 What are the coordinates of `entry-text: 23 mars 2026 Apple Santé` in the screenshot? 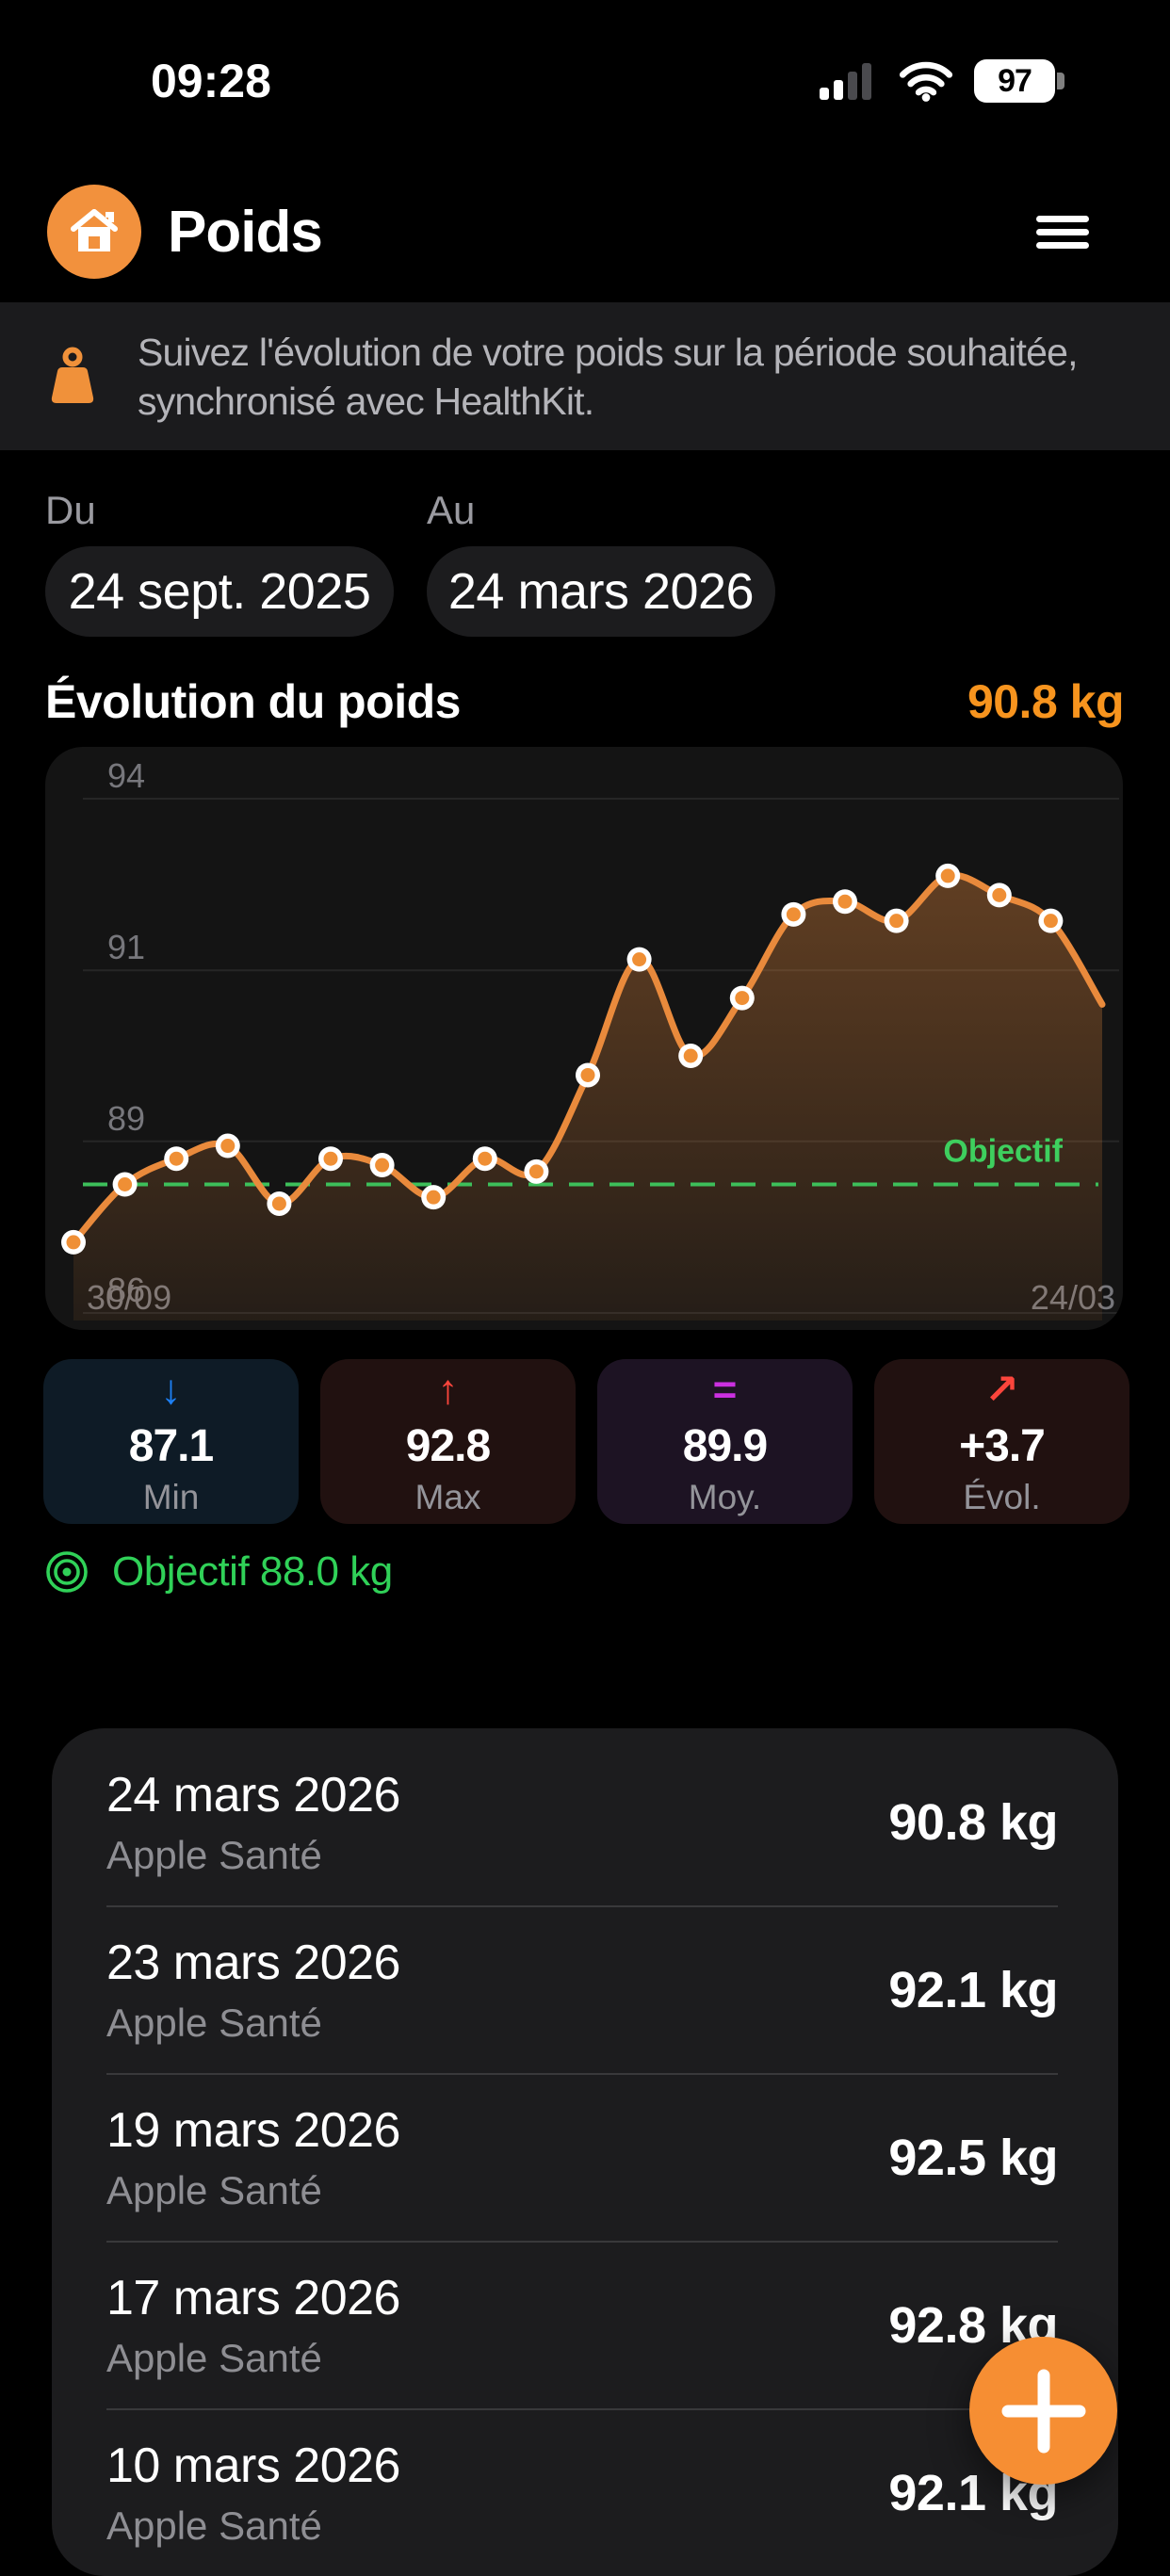 It's located at (253, 1990).